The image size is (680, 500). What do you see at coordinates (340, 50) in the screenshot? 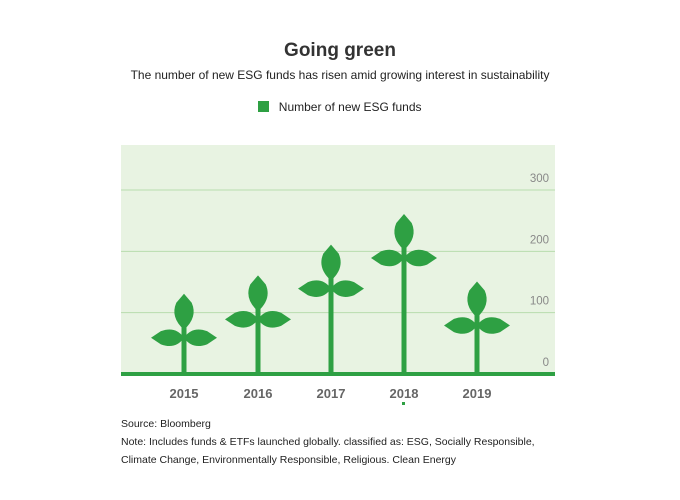
I see `chart-title: Going green` at bounding box center [340, 50].